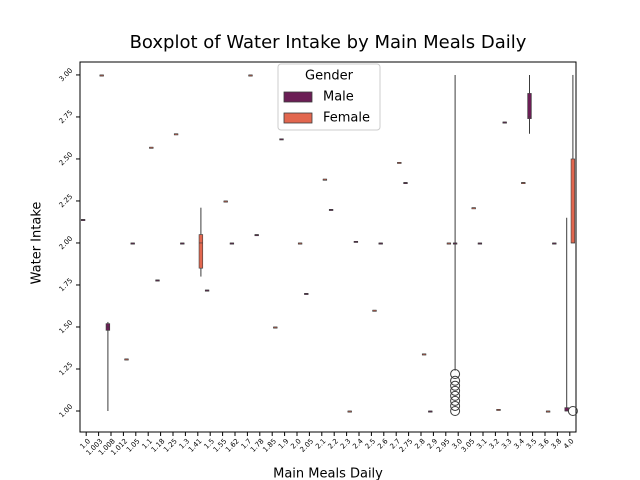 Image resolution: width=640 pixels, height=480 pixels. Describe the element at coordinates (328, 473) in the screenshot. I see `x-axis-label: Main Meals Daily` at that location.